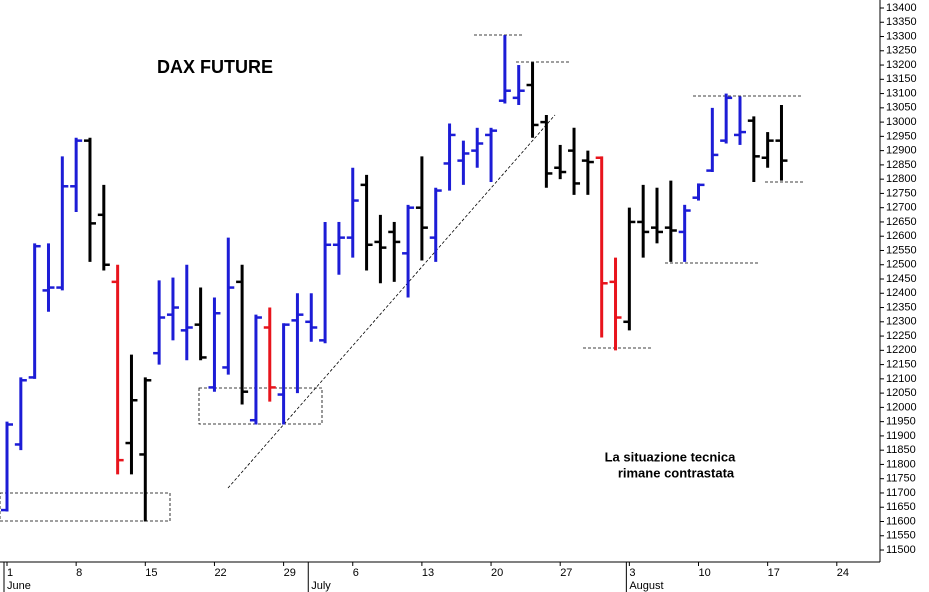 The height and width of the screenshot is (592, 929). I want to click on y-tick-label: 11800, so click(901, 464).